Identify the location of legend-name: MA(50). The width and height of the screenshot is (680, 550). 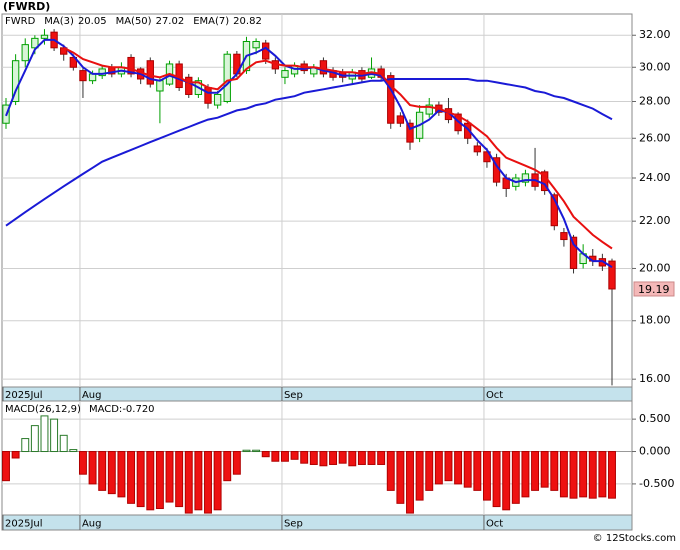
(134, 21).